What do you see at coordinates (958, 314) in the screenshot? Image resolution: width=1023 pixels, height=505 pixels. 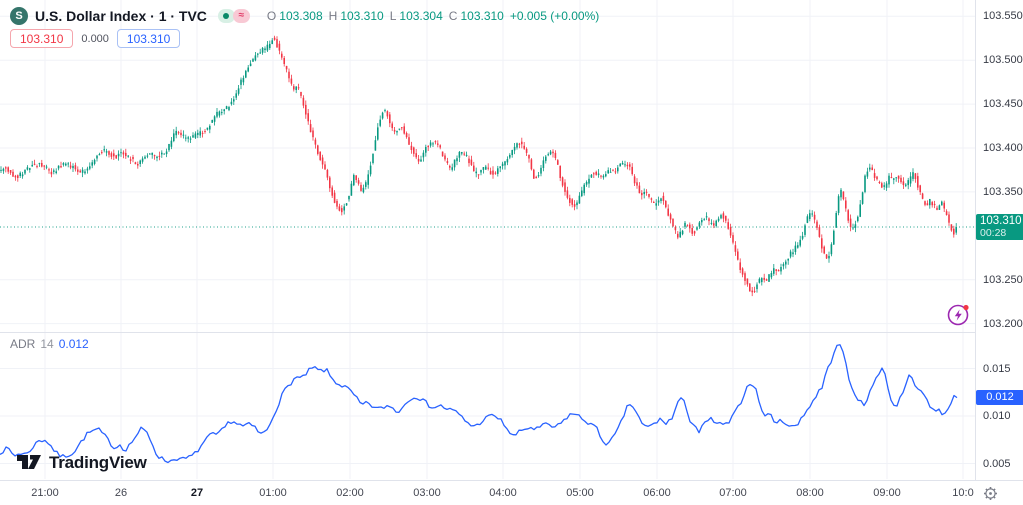 I see `boost-button` at bounding box center [958, 314].